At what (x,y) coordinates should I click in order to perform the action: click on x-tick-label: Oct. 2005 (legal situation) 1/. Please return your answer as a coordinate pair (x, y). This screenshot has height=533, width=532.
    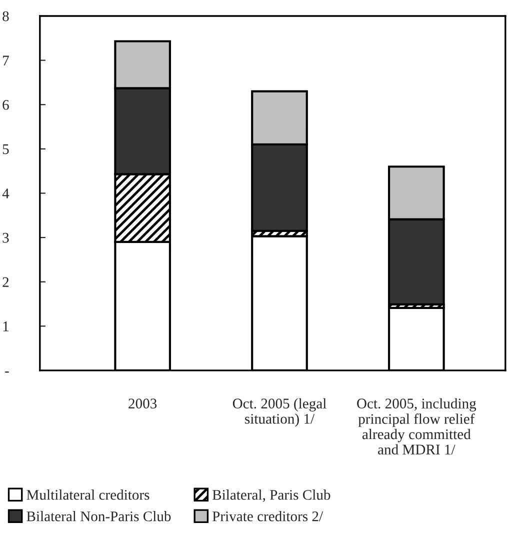
    Looking at the image, I should click on (279, 412).